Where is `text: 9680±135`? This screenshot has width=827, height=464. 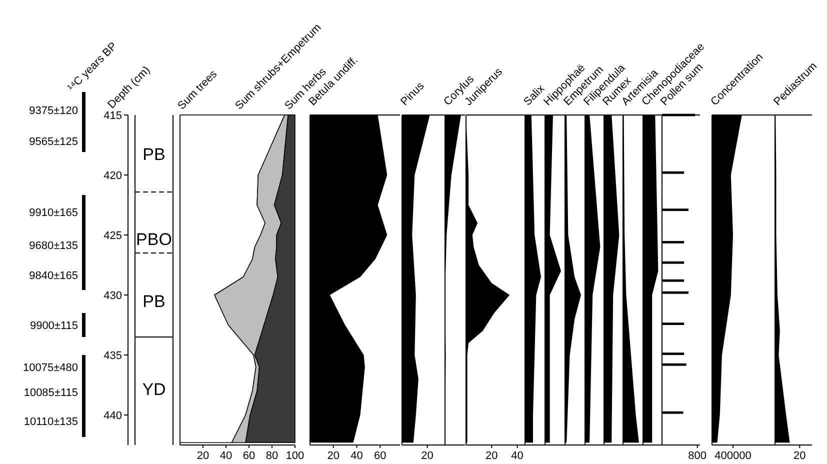
text: 9680±135 is located at coordinates (53, 246).